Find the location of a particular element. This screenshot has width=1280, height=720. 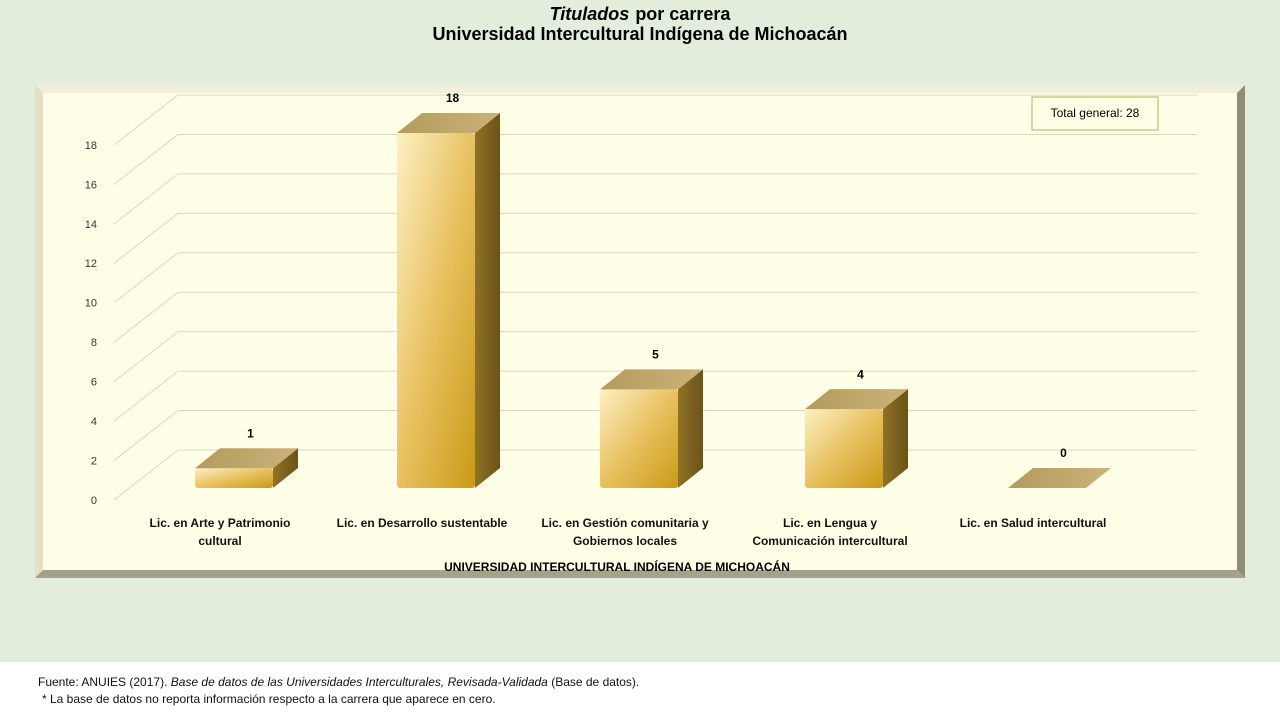

total-box is located at coordinates (1095, 113).